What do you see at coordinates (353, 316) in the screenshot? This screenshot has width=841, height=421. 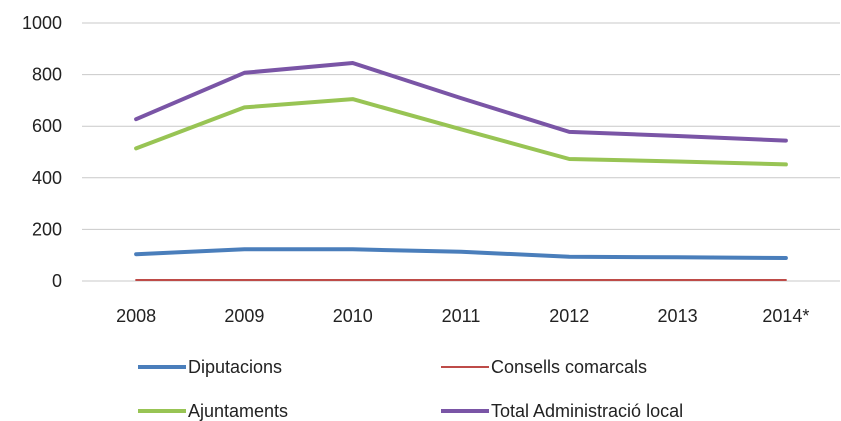 I see `x-tick-label: 2010` at bounding box center [353, 316].